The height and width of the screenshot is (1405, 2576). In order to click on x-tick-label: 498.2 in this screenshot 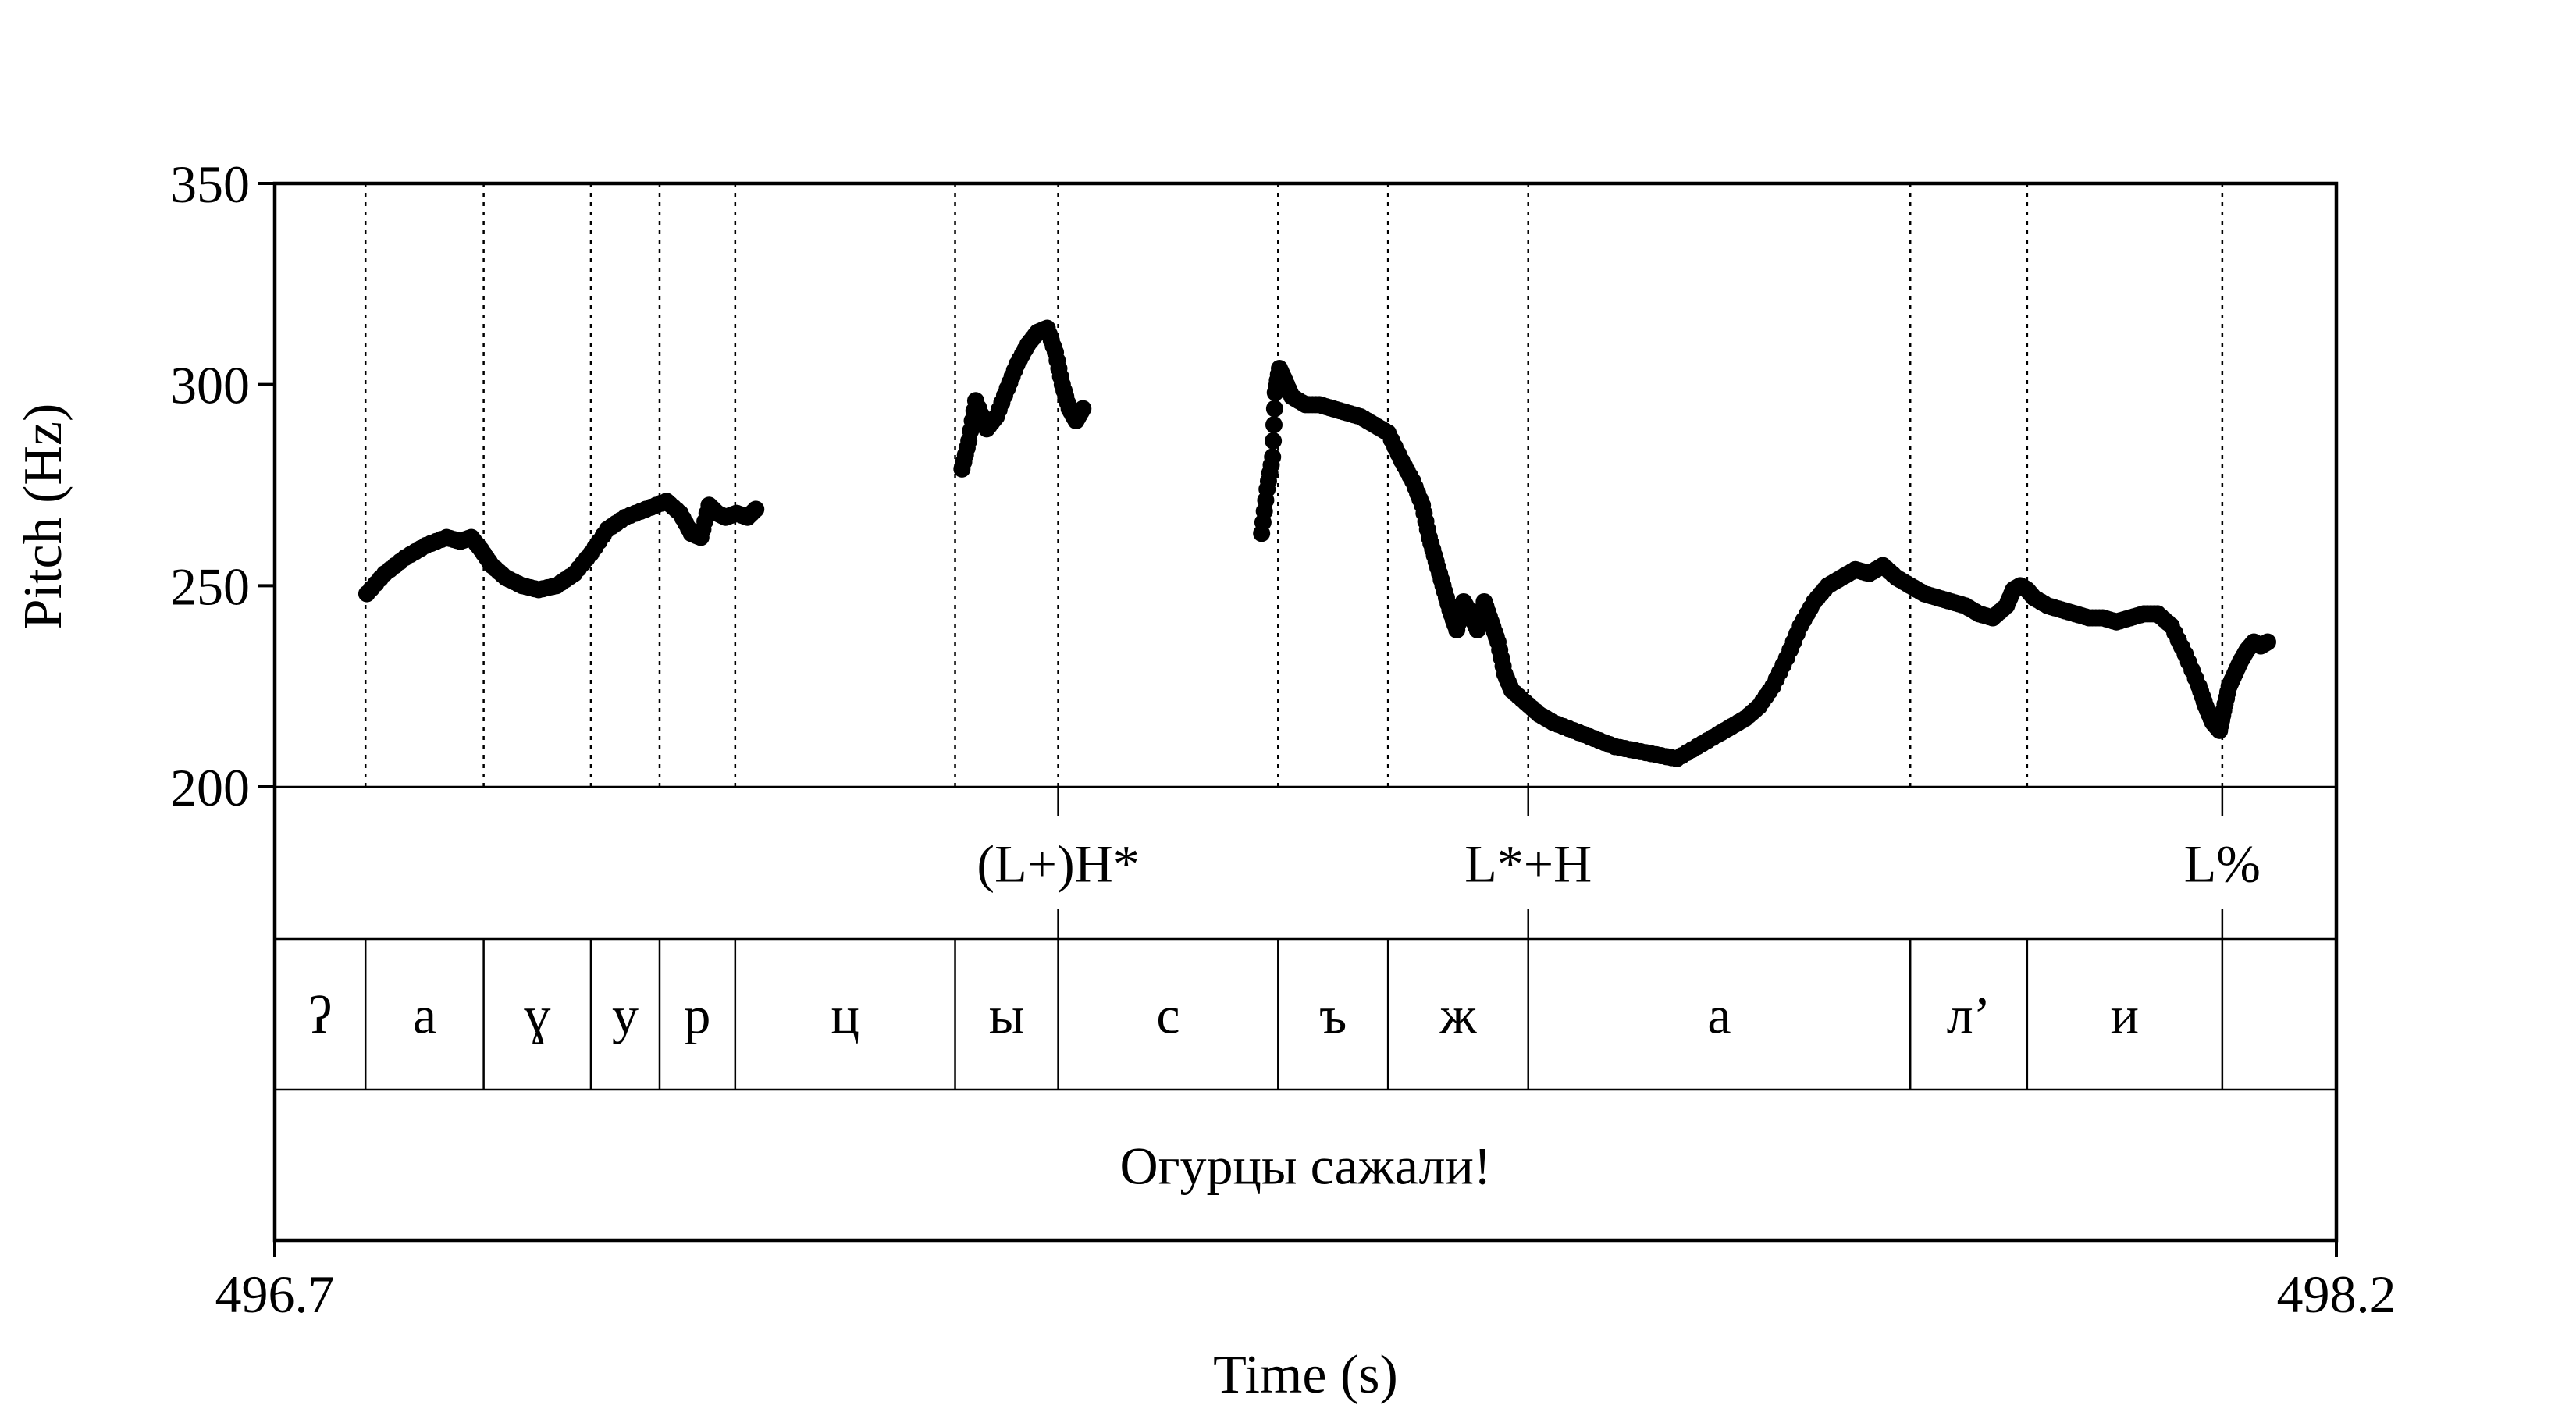, I will do `click(2336, 1294)`.